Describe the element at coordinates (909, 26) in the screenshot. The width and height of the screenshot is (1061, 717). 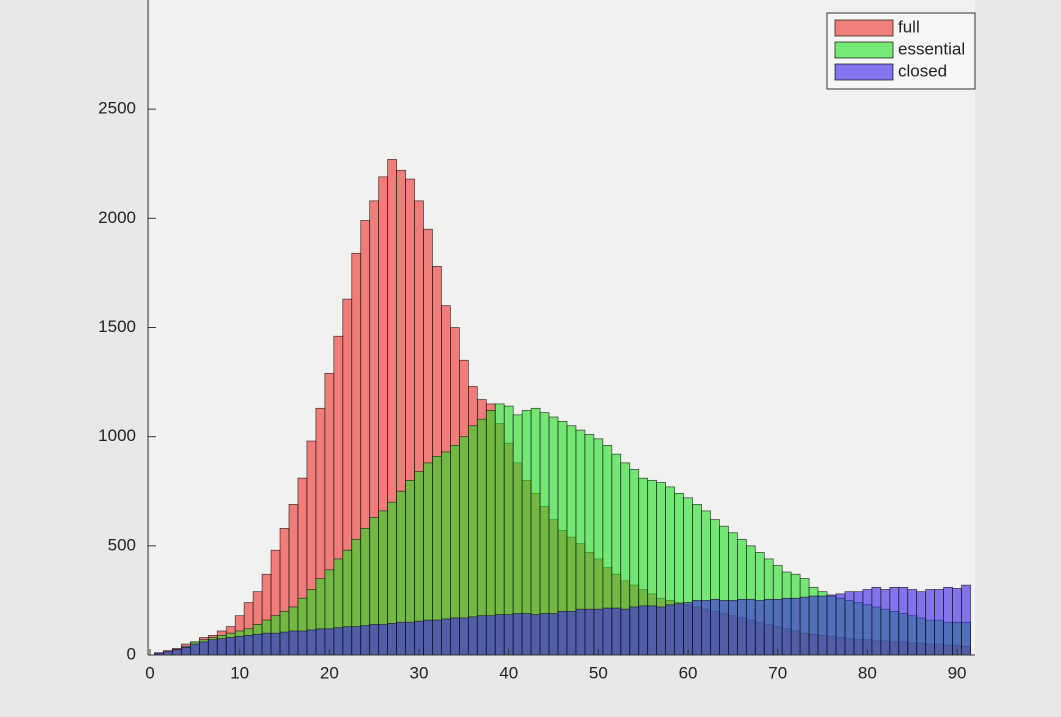
I see `legend-label: full` at that location.